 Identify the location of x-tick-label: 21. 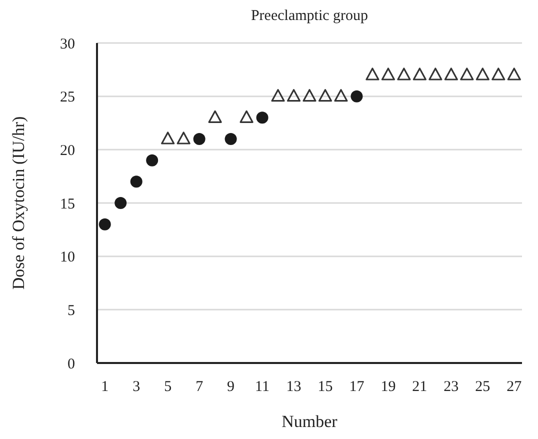
(420, 387).